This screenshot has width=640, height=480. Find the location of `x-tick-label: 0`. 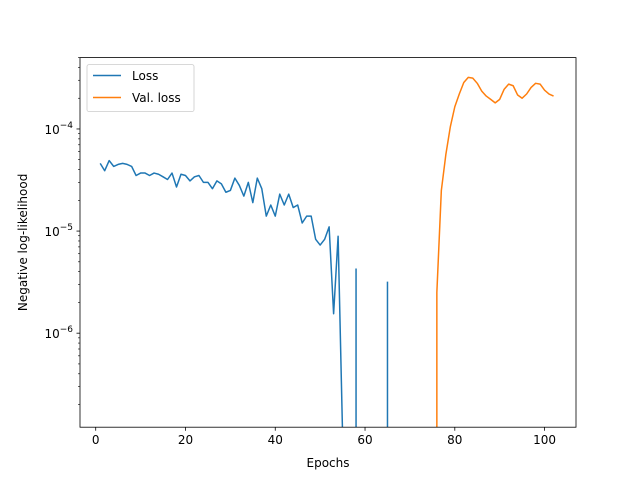

x-tick-label: 0 is located at coordinates (96, 440).